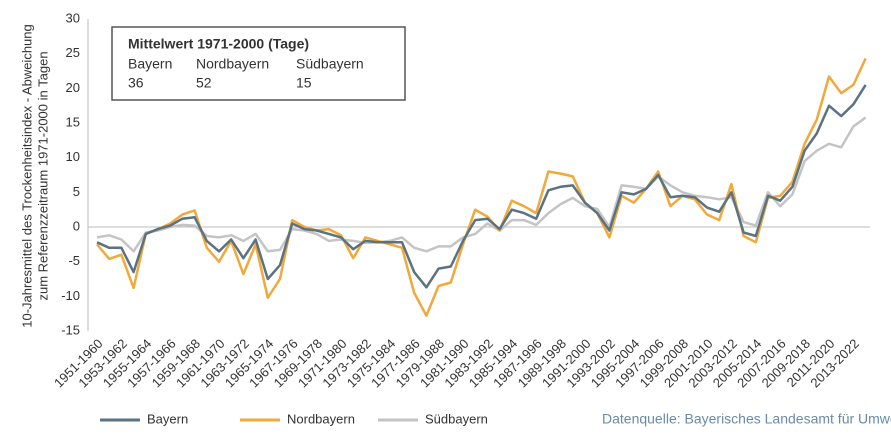 This screenshot has height=443, width=891. I want to click on legend-label: Südbayern, so click(456, 418).